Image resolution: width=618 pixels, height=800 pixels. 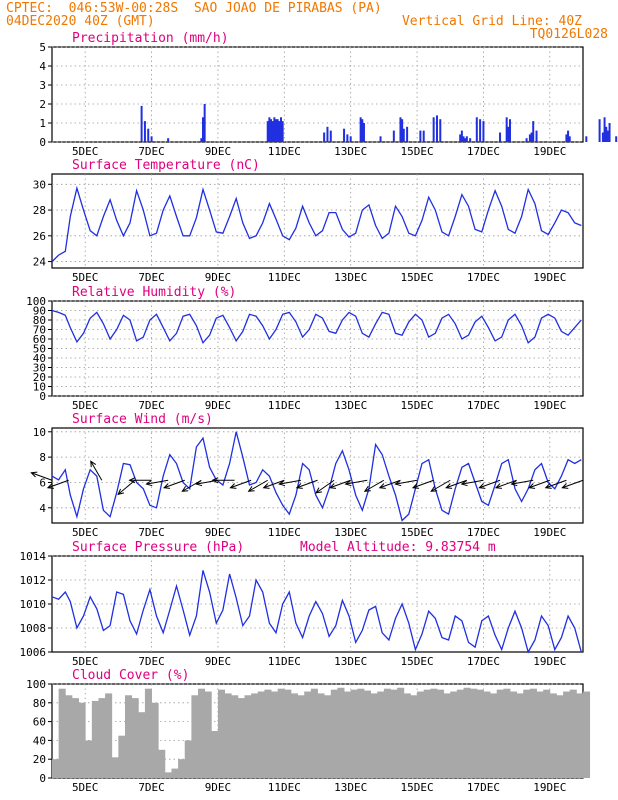 What do you see at coordinates (39, 339) in the screenshot?
I see `y-tick-label: 60` at bounding box center [39, 339].